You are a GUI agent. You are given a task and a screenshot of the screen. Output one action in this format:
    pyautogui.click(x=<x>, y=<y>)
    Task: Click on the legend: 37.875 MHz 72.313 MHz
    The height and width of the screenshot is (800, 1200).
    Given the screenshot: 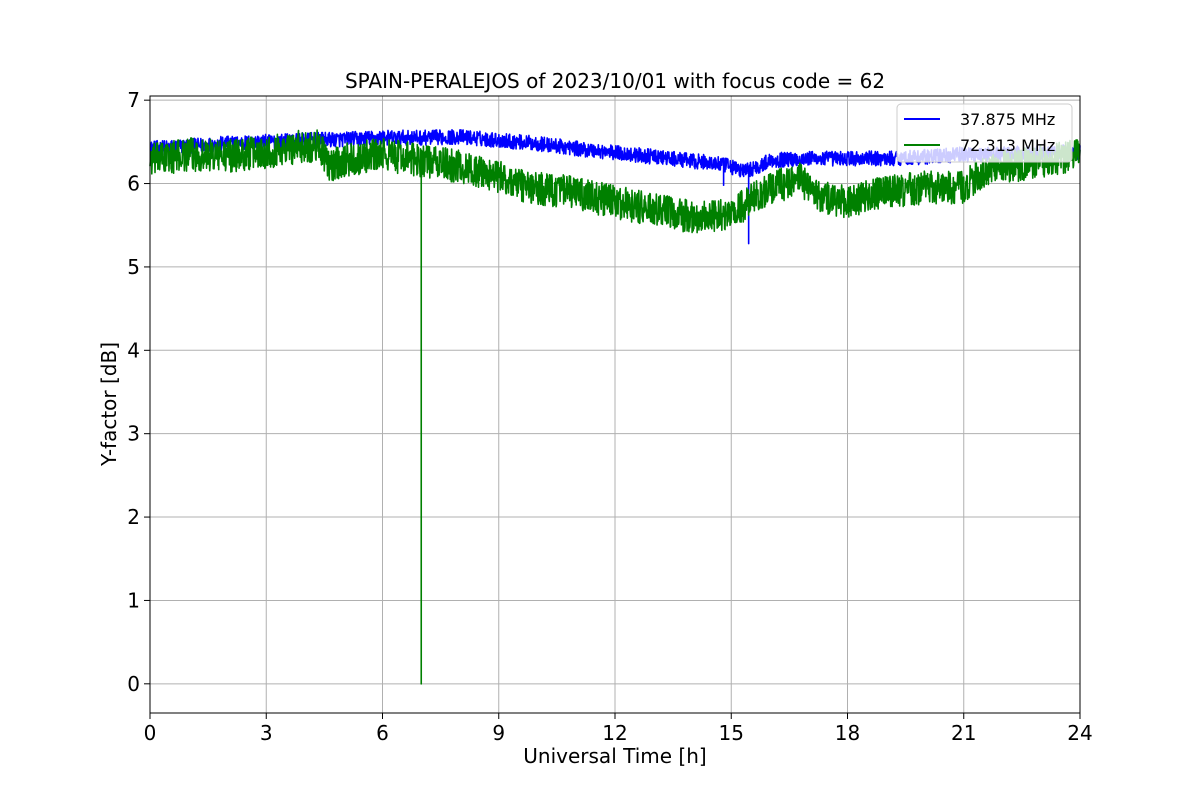 What is the action you would take?
    pyautogui.click(x=984, y=133)
    